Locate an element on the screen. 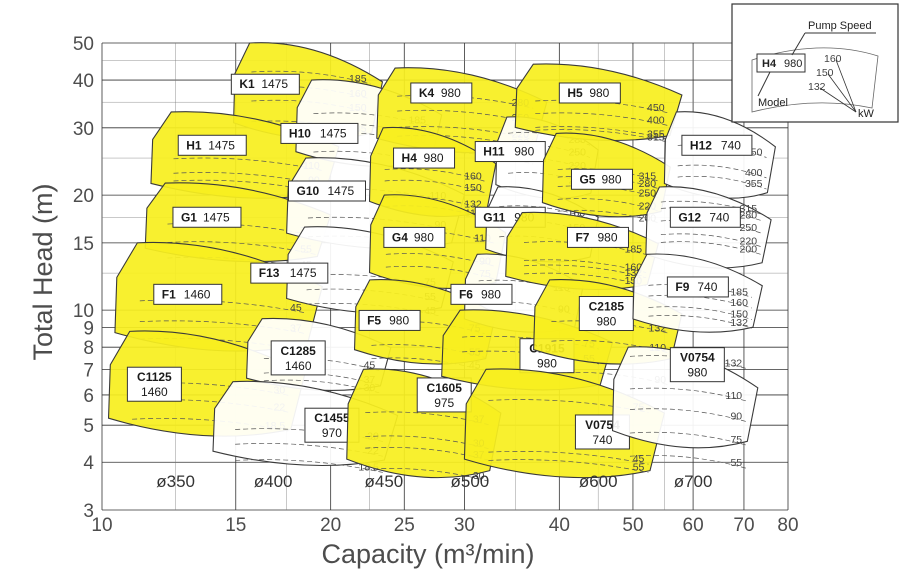 The width and height of the screenshot is (910, 575). y-tick-label: 10 is located at coordinates (83, 311).